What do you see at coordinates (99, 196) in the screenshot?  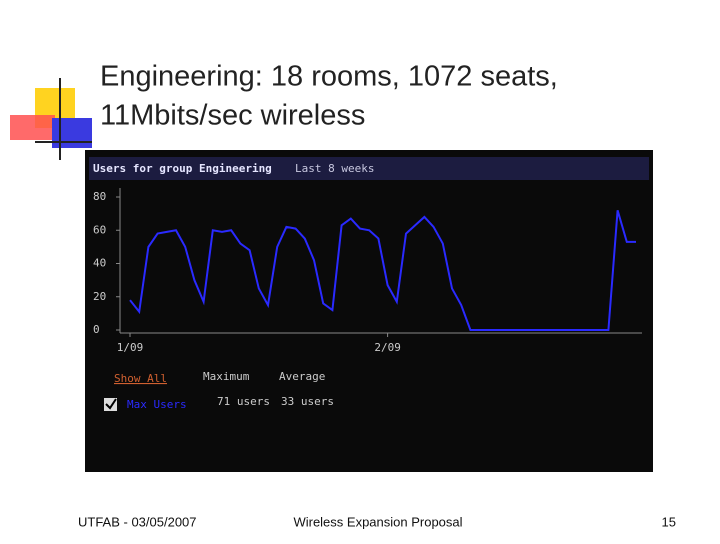 I see `y-tick-label: 80` at bounding box center [99, 196].